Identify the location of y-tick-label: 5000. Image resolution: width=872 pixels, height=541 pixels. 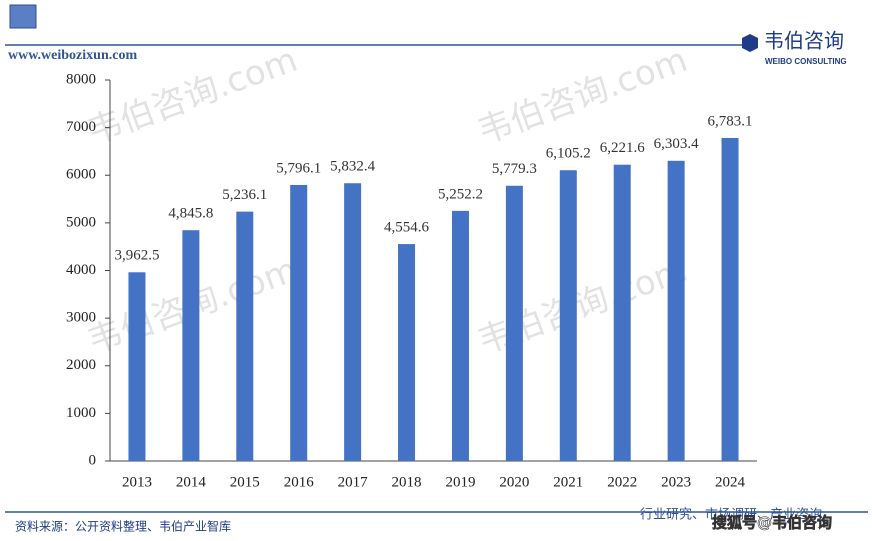
(81, 222).